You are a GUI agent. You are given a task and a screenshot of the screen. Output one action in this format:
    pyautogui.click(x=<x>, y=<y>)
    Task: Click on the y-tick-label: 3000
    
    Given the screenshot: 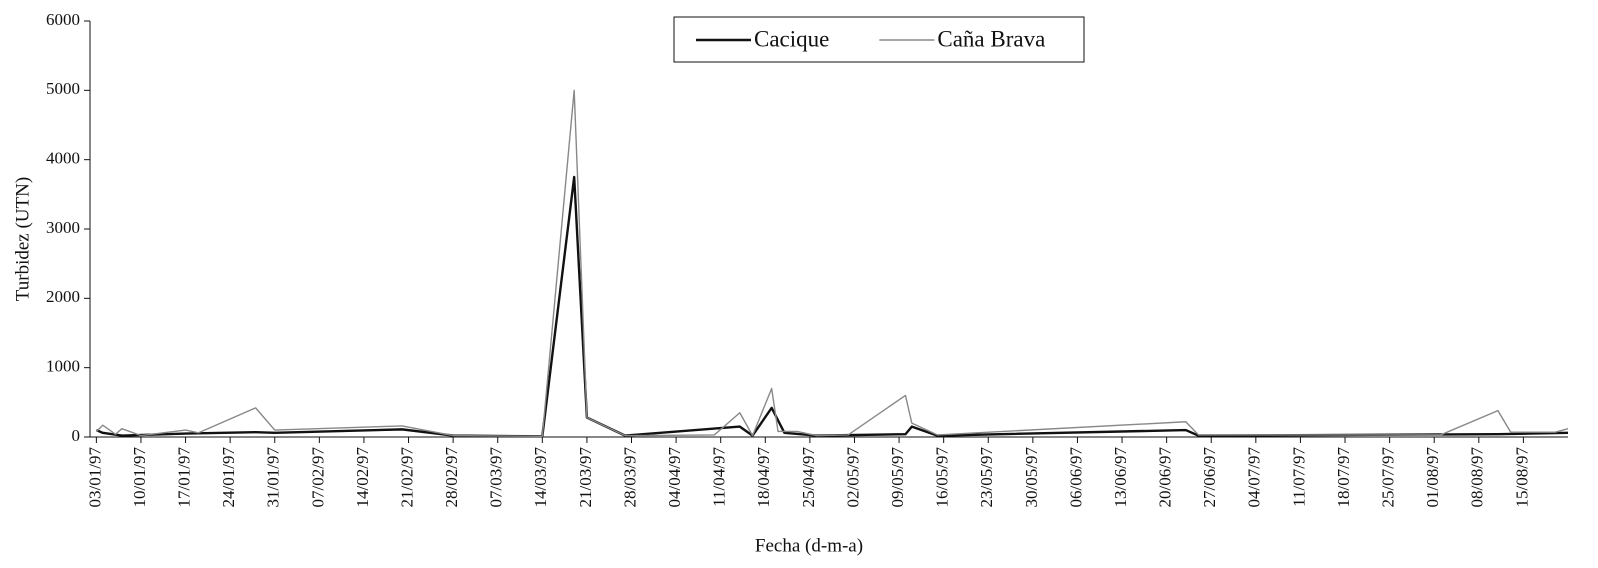 What is the action you would take?
    pyautogui.click(x=63, y=227)
    